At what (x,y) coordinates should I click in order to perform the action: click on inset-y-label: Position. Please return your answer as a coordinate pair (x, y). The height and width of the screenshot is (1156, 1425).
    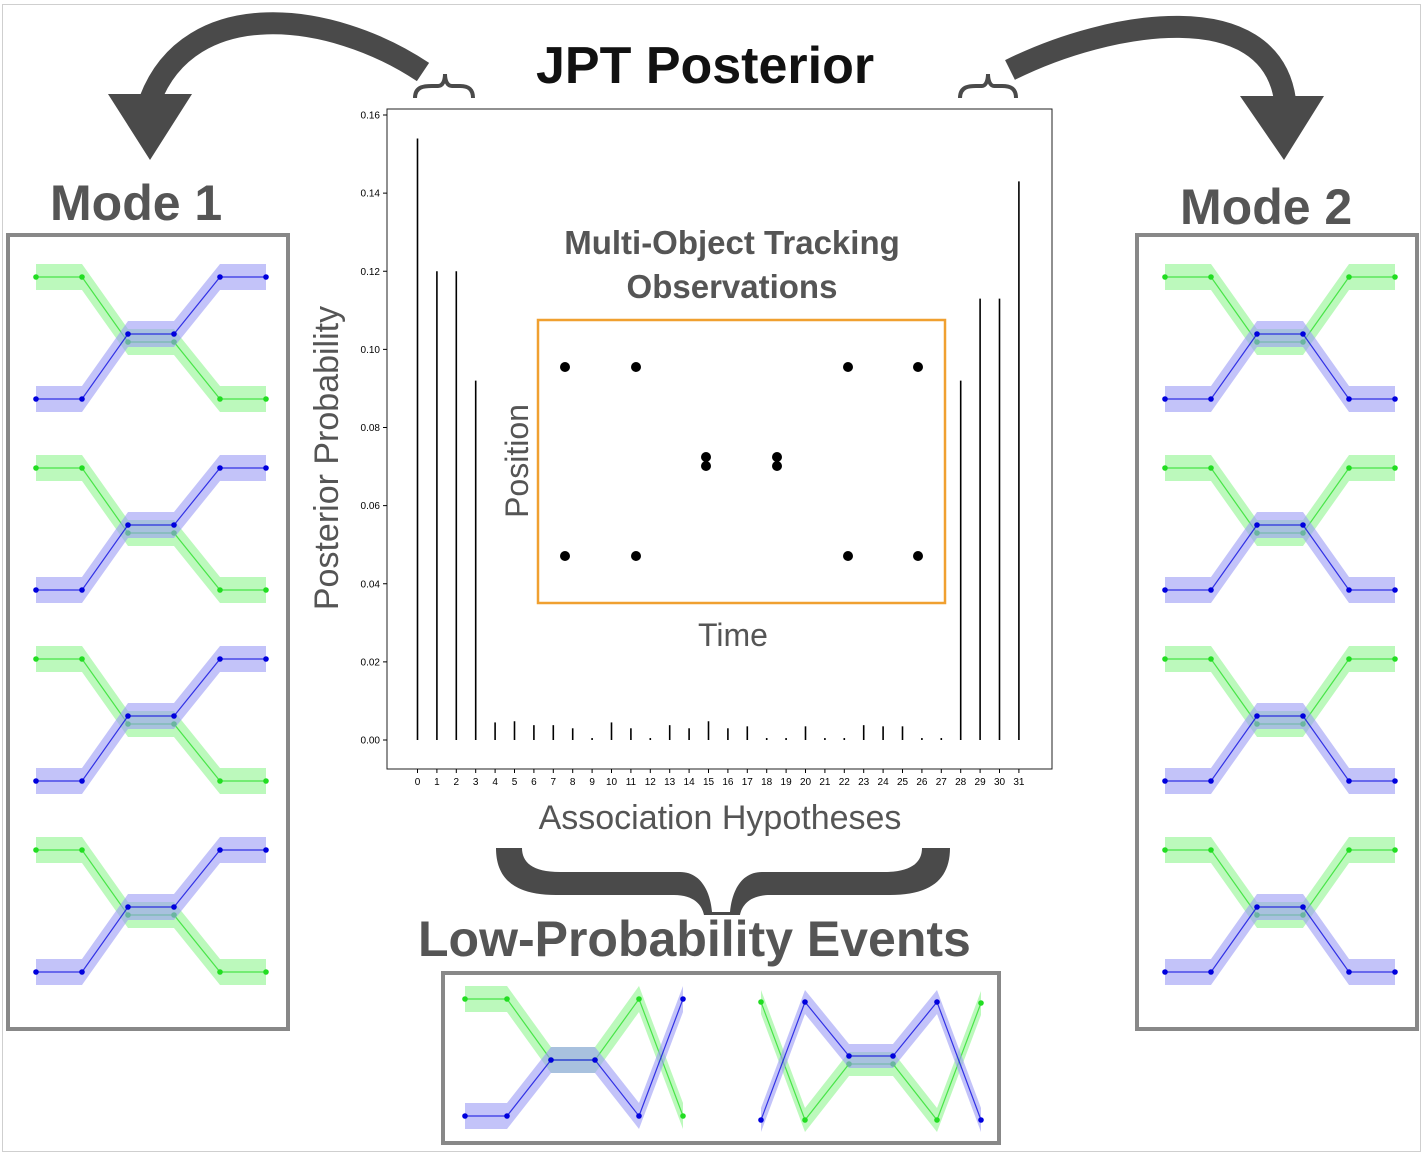
    Looking at the image, I should click on (517, 461).